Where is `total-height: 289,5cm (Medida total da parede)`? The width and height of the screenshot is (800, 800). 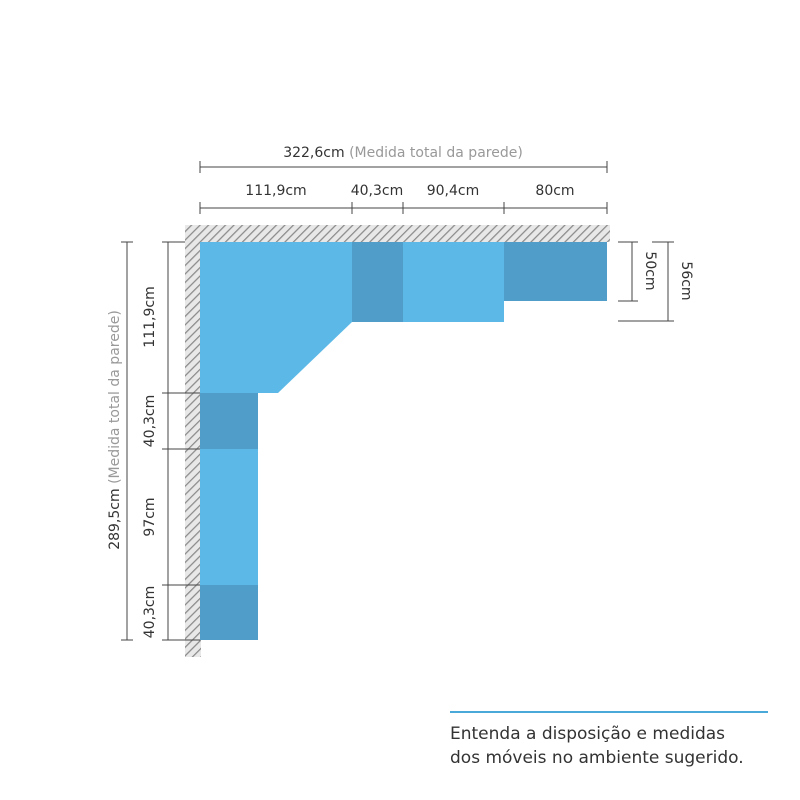 total-height: 289,5cm (Medida total da parede) is located at coordinates (115, 430).